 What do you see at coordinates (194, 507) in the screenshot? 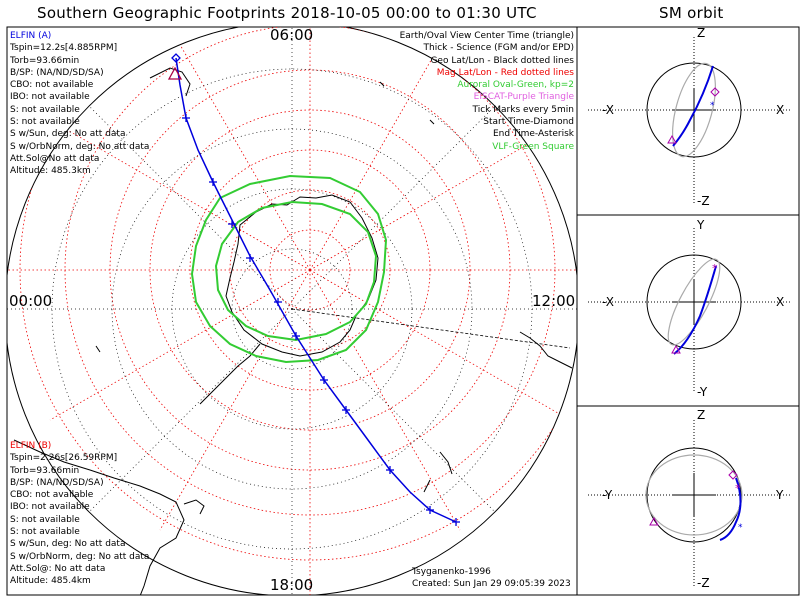
I see `tierra-del-fuego` at bounding box center [194, 507].